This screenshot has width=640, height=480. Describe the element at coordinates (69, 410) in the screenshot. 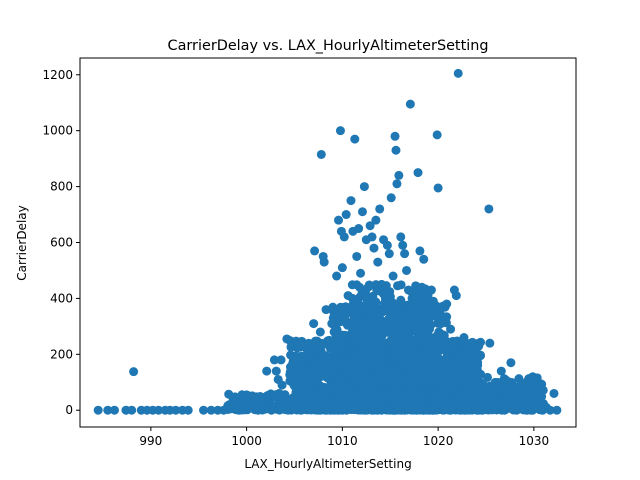

I see `y-tick-label: 0` at that location.